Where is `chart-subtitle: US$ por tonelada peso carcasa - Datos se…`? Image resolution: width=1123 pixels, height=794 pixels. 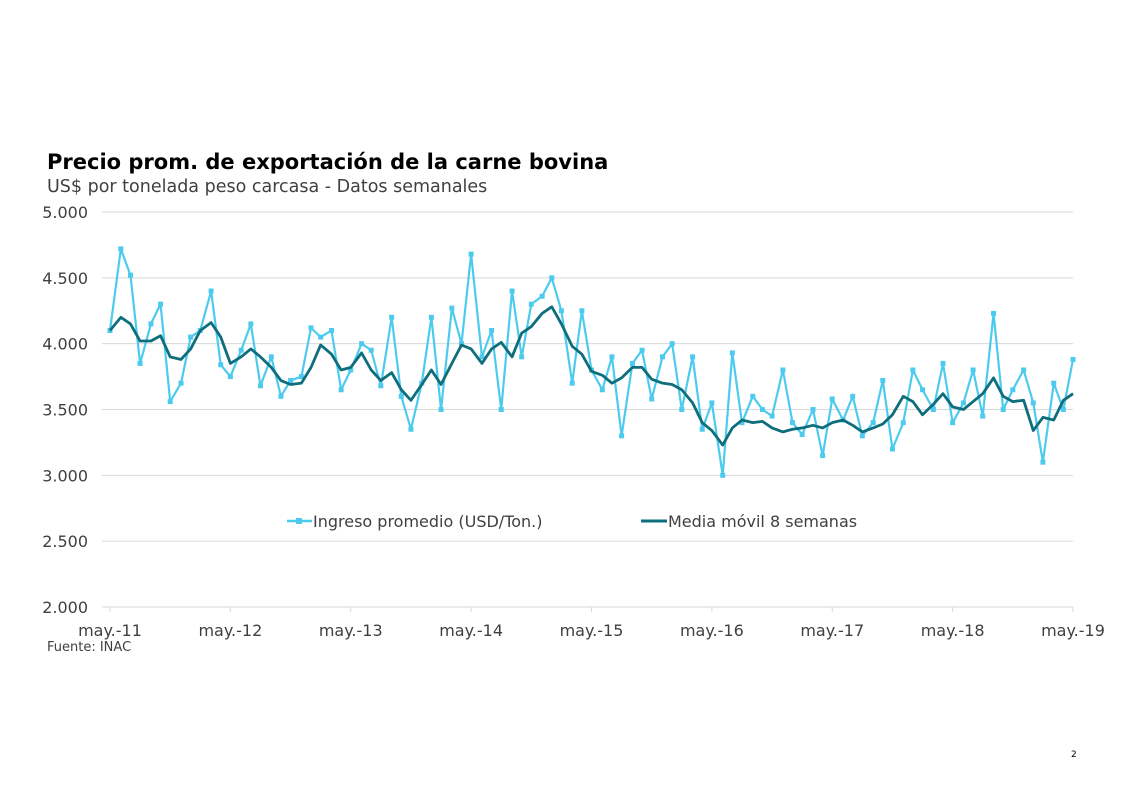
chart-subtitle: US$ por tonelada peso carcasa - Datos se… is located at coordinates (267, 187).